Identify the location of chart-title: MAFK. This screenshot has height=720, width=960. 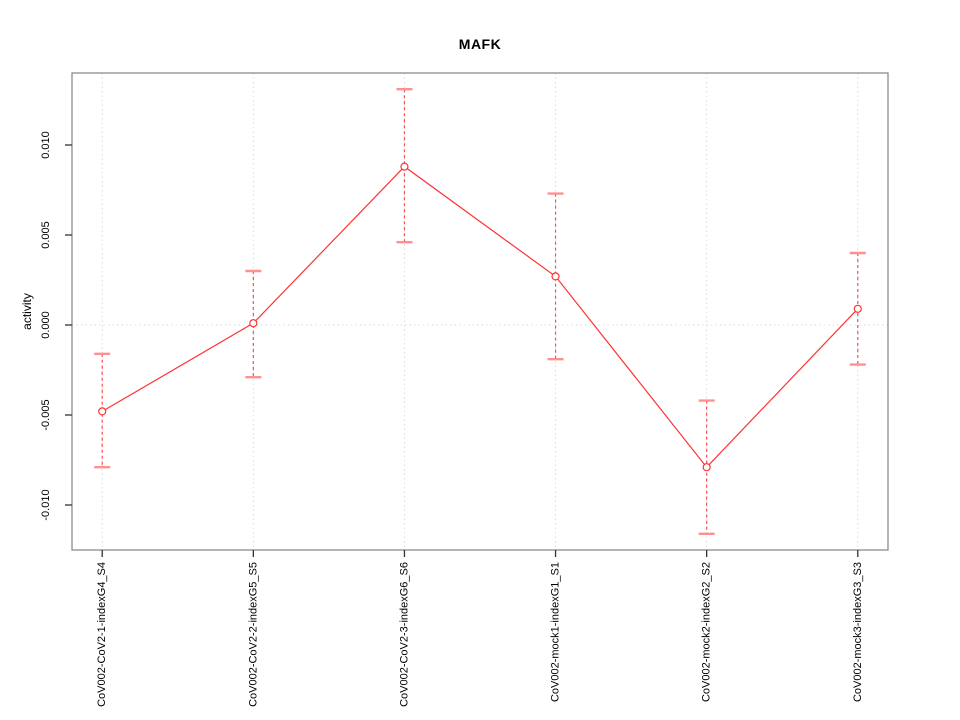
(480, 44).